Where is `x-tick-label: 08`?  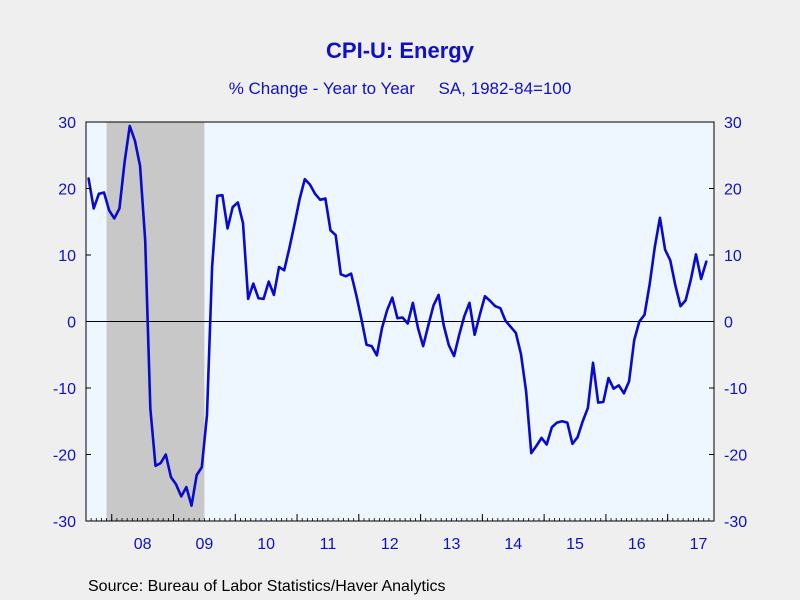 x-tick-label: 08 is located at coordinates (143, 544).